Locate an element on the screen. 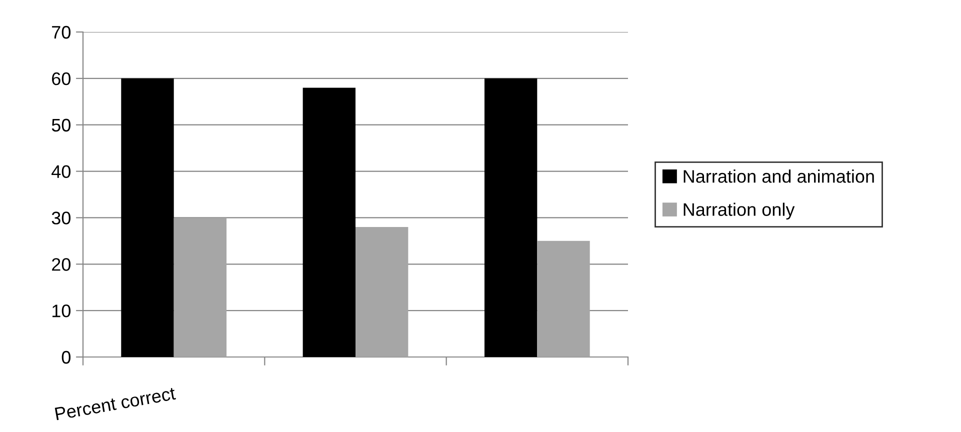 This screenshot has width=961, height=432. y-tick-label: 70 is located at coordinates (61, 32).